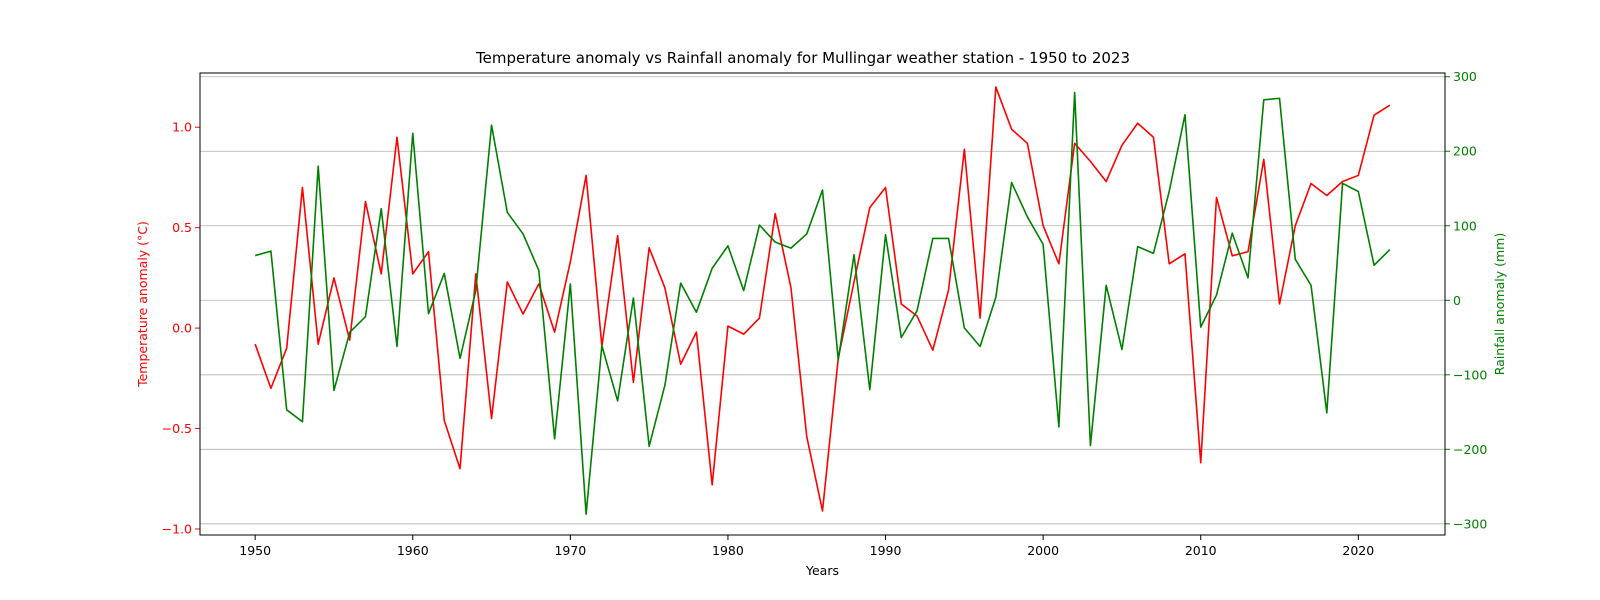  Describe the element at coordinates (1358, 550) in the screenshot. I see `x-tick-label: 2020` at that location.